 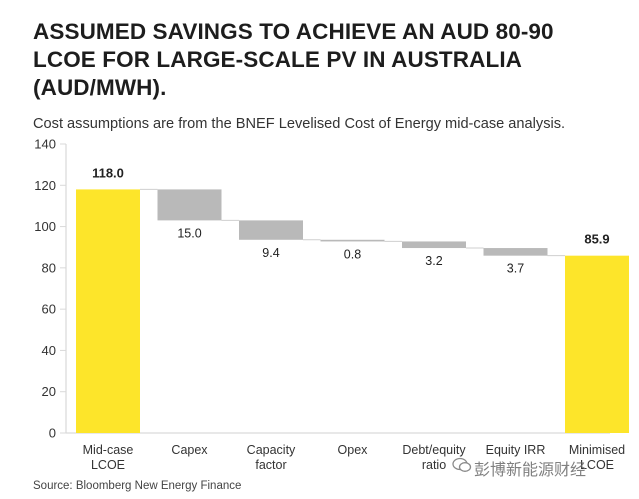 What do you see at coordinates (293, 31) in the screenshot?
I see `chart-title-line-1: ASSUMED SAVINGS TO ACHIEVE AN AUD 80-90` at bounding box center [293, 31].